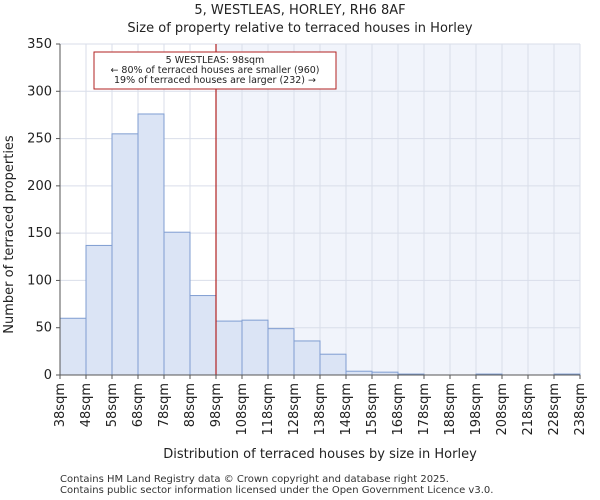 The height and width of the screenshot is (500, 600). I want to click on x-tick-label: 48sqm, so click(86, 405).